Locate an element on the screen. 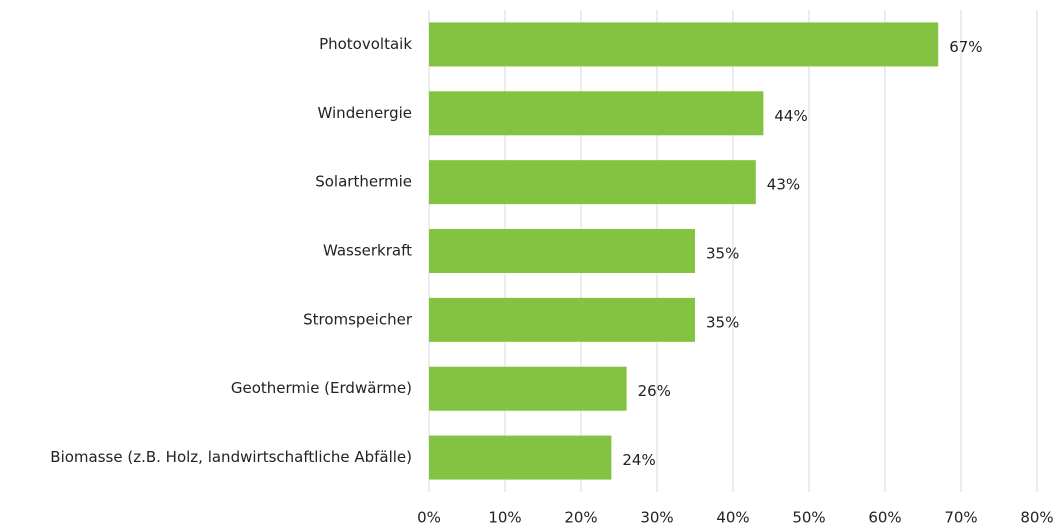  value-label: 26% is located at coordinates (654, 391).